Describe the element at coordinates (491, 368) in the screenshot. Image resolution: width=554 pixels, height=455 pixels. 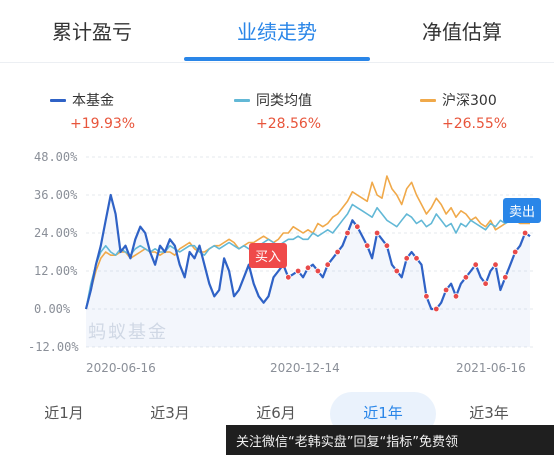
I see `x-tick-label: 2021-06-16` at that location.